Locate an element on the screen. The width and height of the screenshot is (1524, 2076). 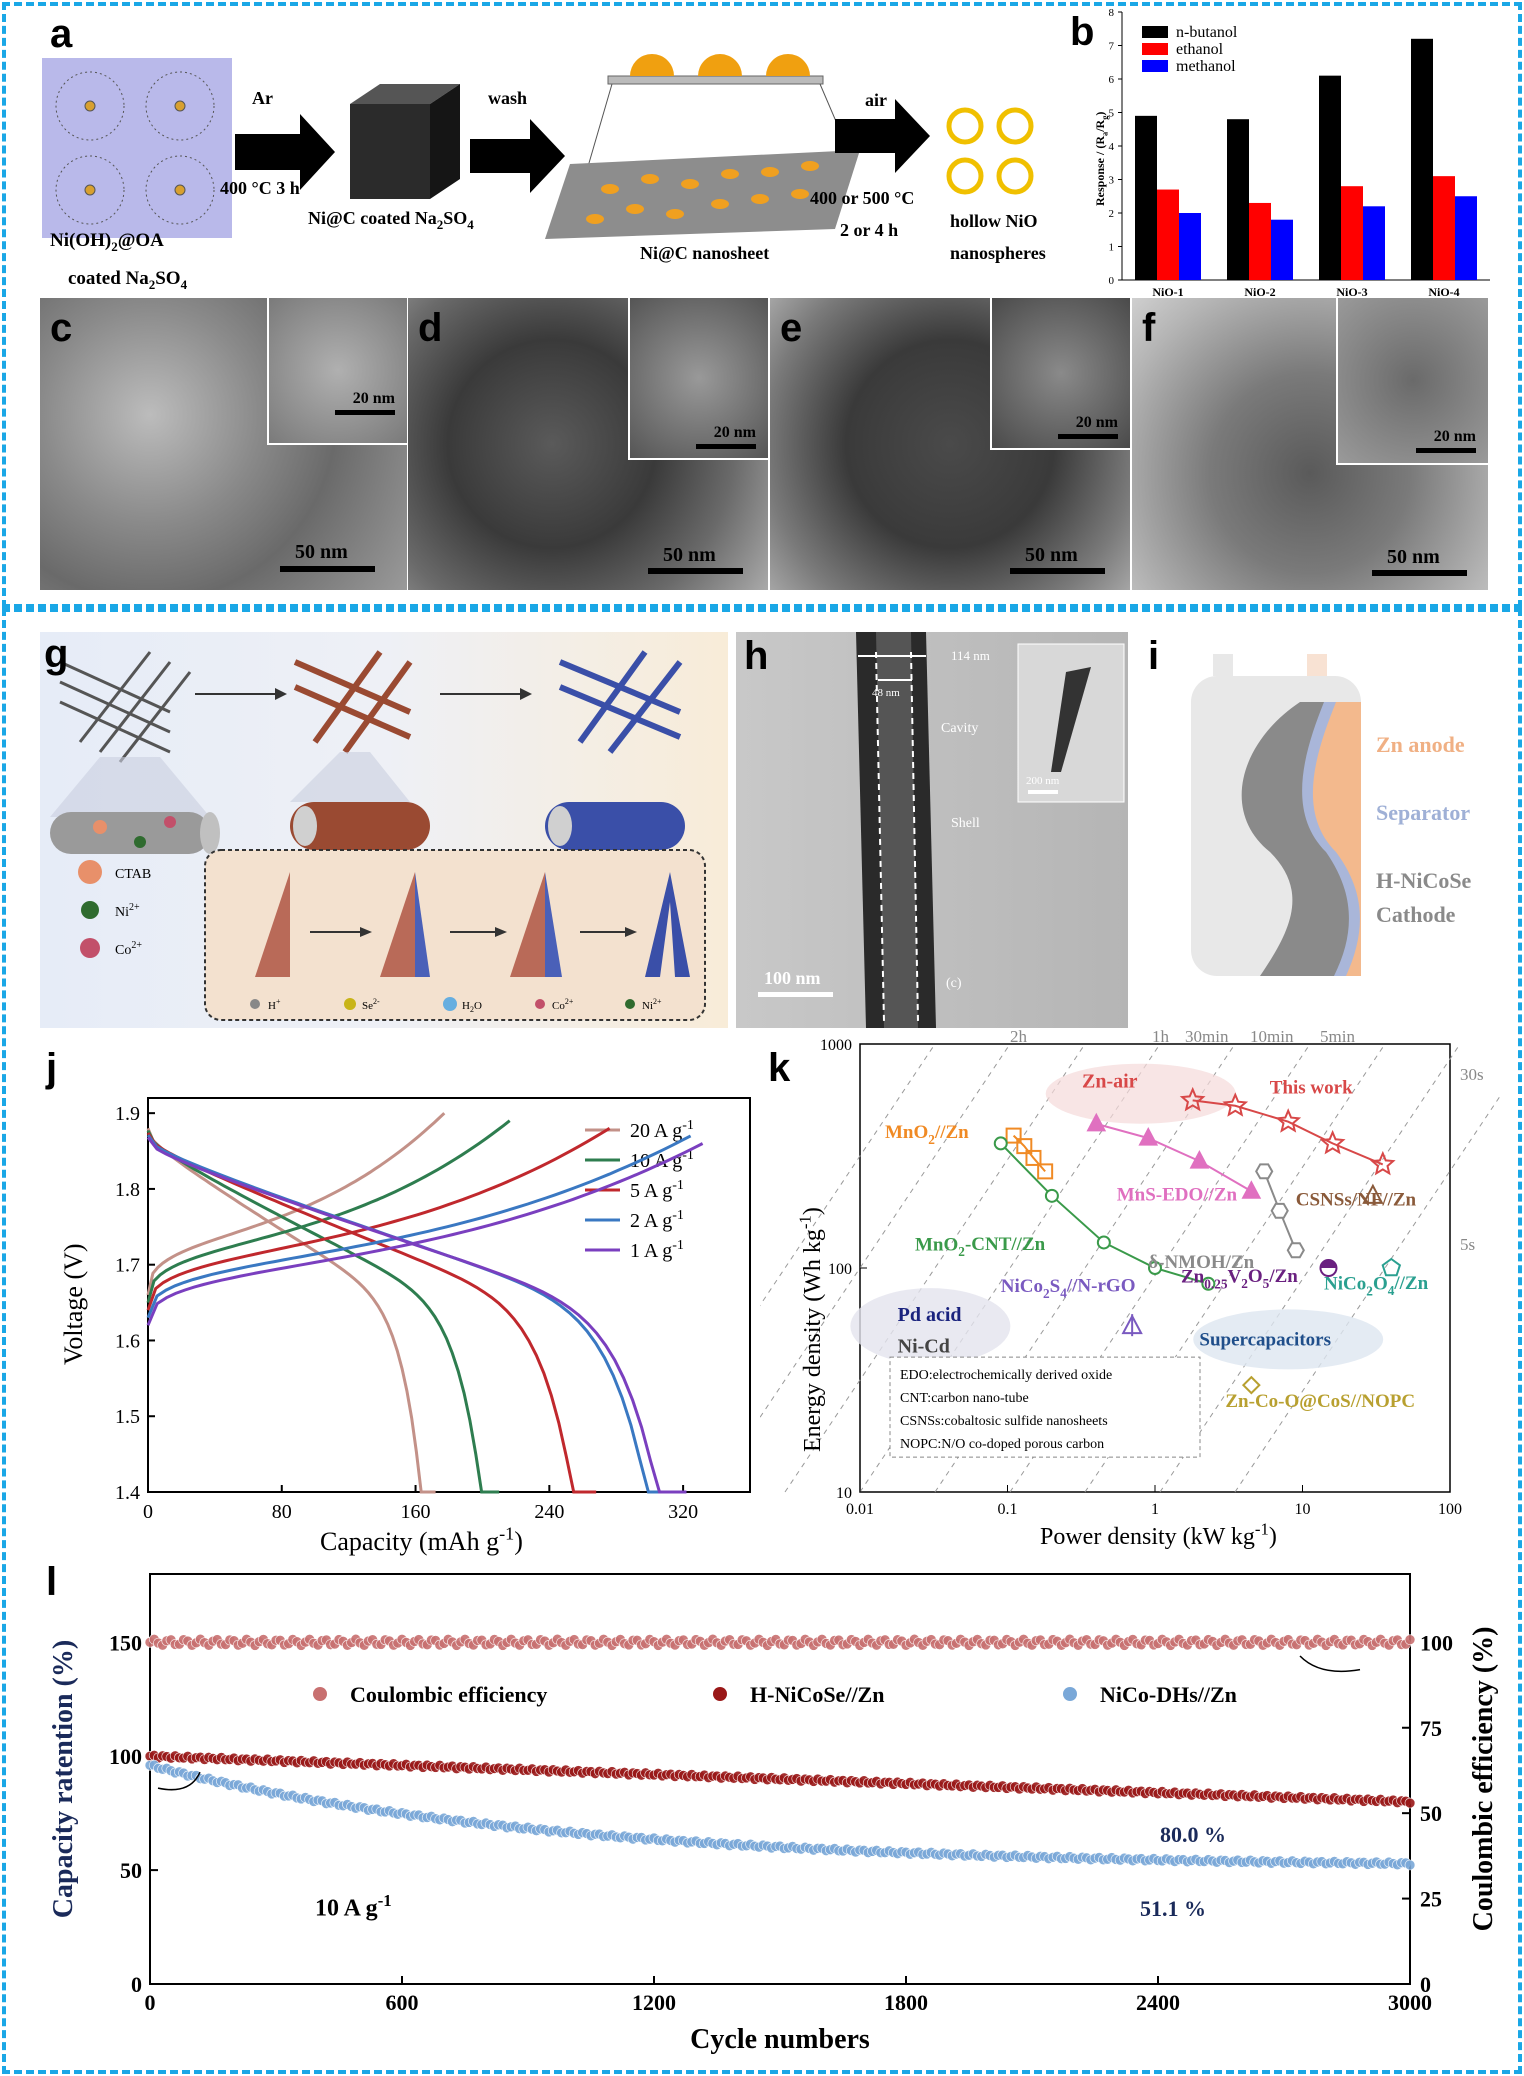
j-xtick-label: 240 is located at coordinates (549, 1512).